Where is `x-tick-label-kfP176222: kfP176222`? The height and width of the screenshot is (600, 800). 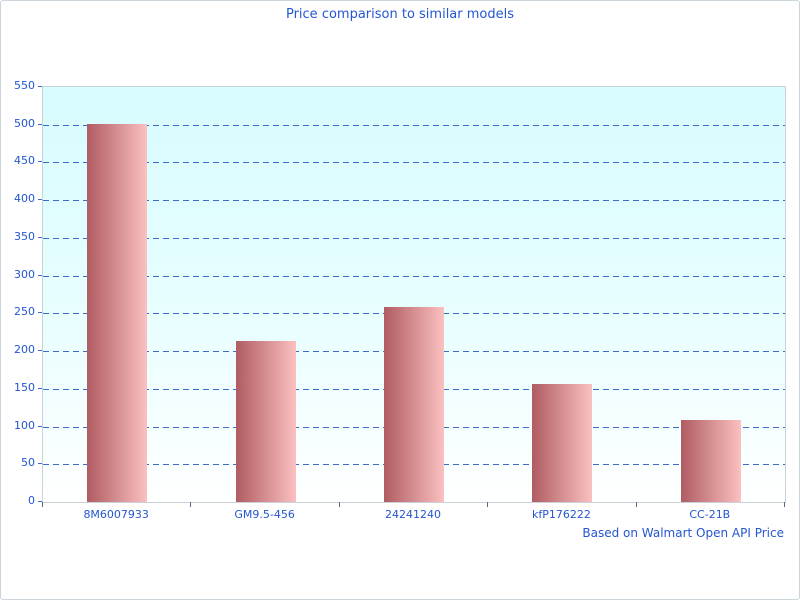
x-tick-label-kfP176222: kfP176222 is located at coordinates (561, 514).